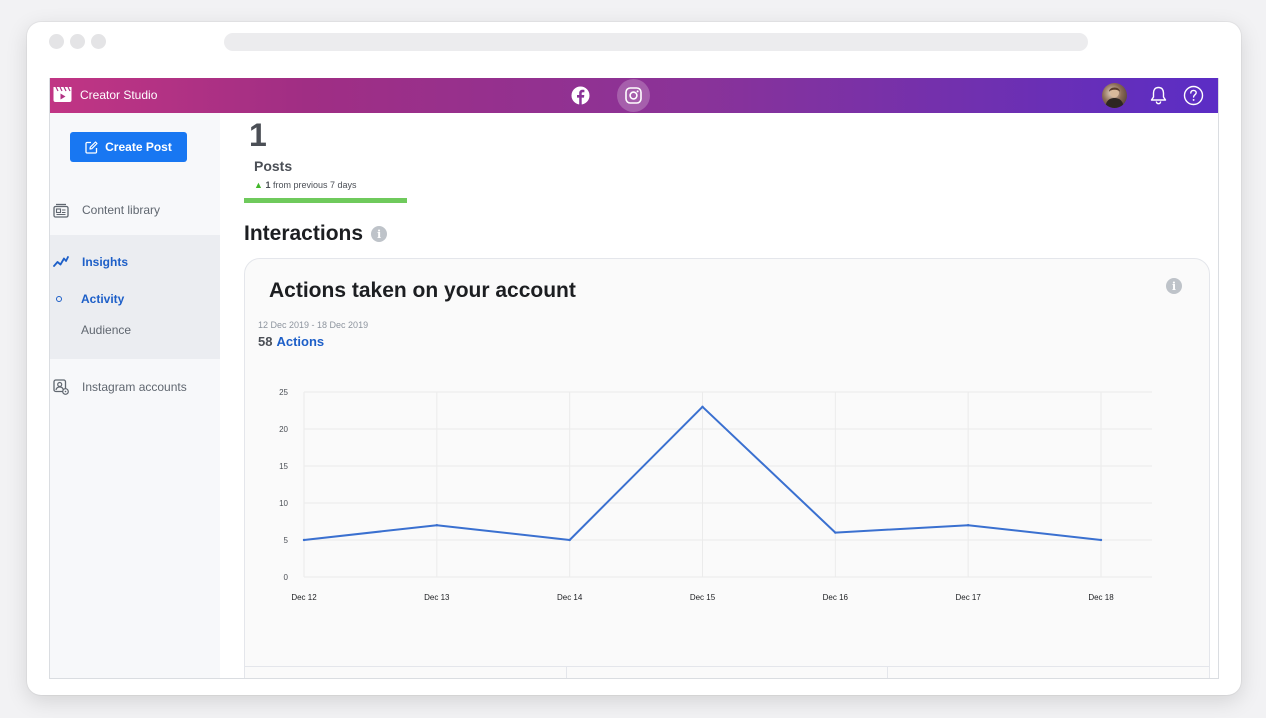  I want to click on y-tick-label: 15, so click(283, 466).